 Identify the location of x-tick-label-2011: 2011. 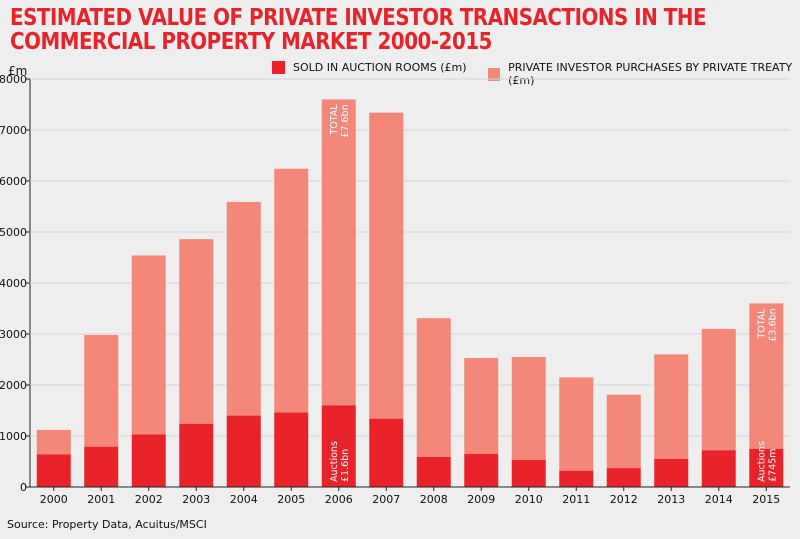
(576, 499).